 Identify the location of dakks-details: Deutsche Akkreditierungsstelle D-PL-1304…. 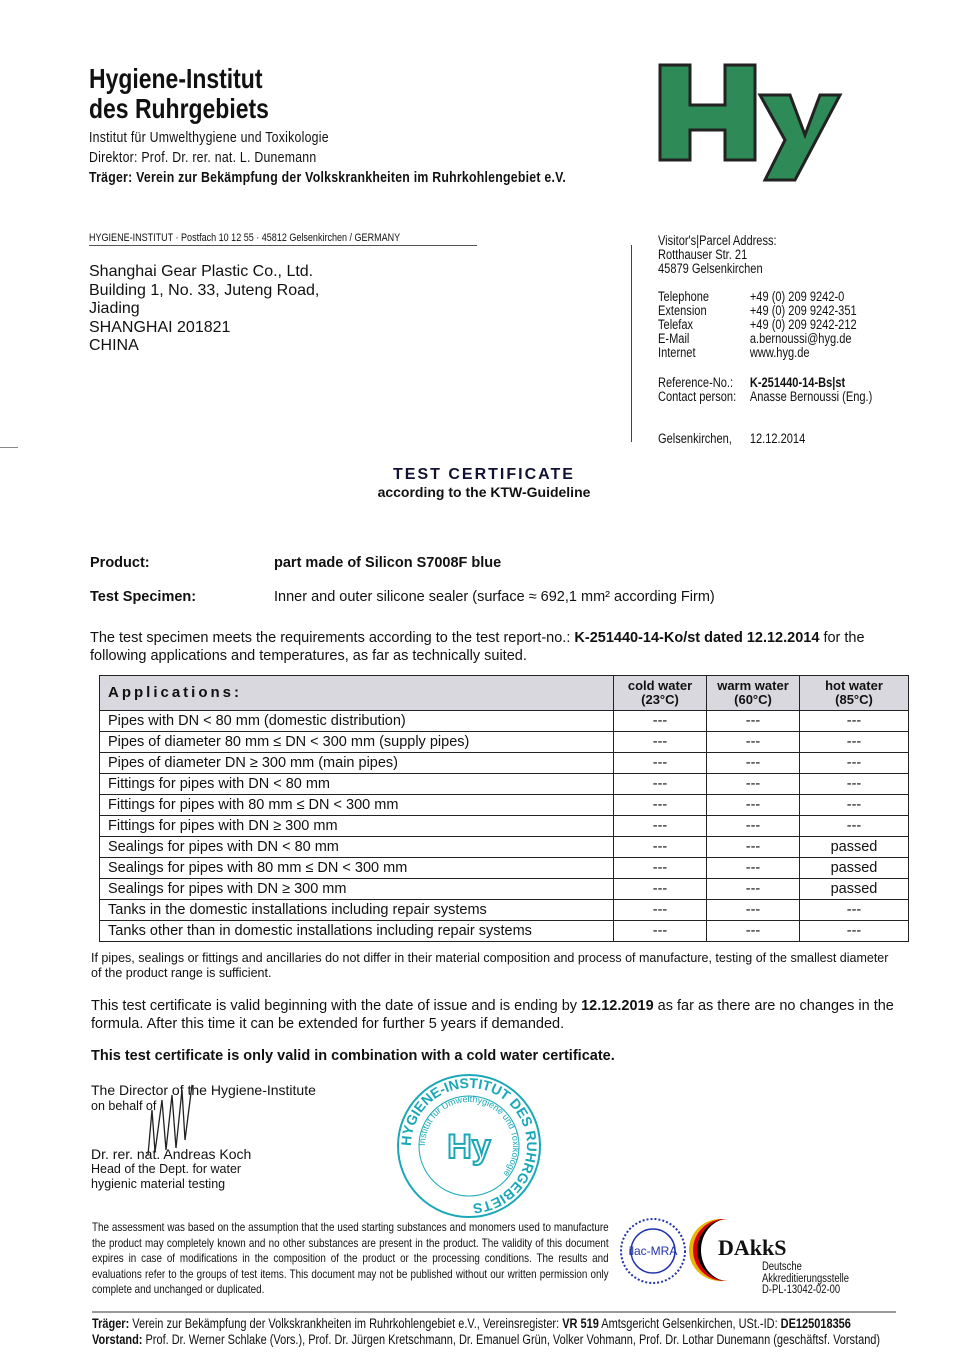
(806, 1279).